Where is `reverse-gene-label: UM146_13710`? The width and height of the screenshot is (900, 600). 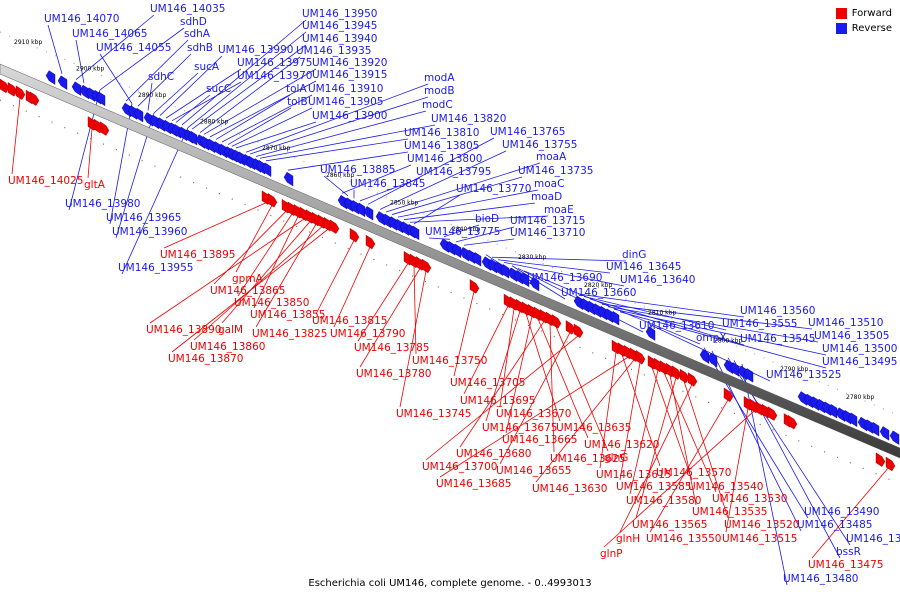 reverse-gene-label: UM146_13710 is located at coordinates (547, 233).